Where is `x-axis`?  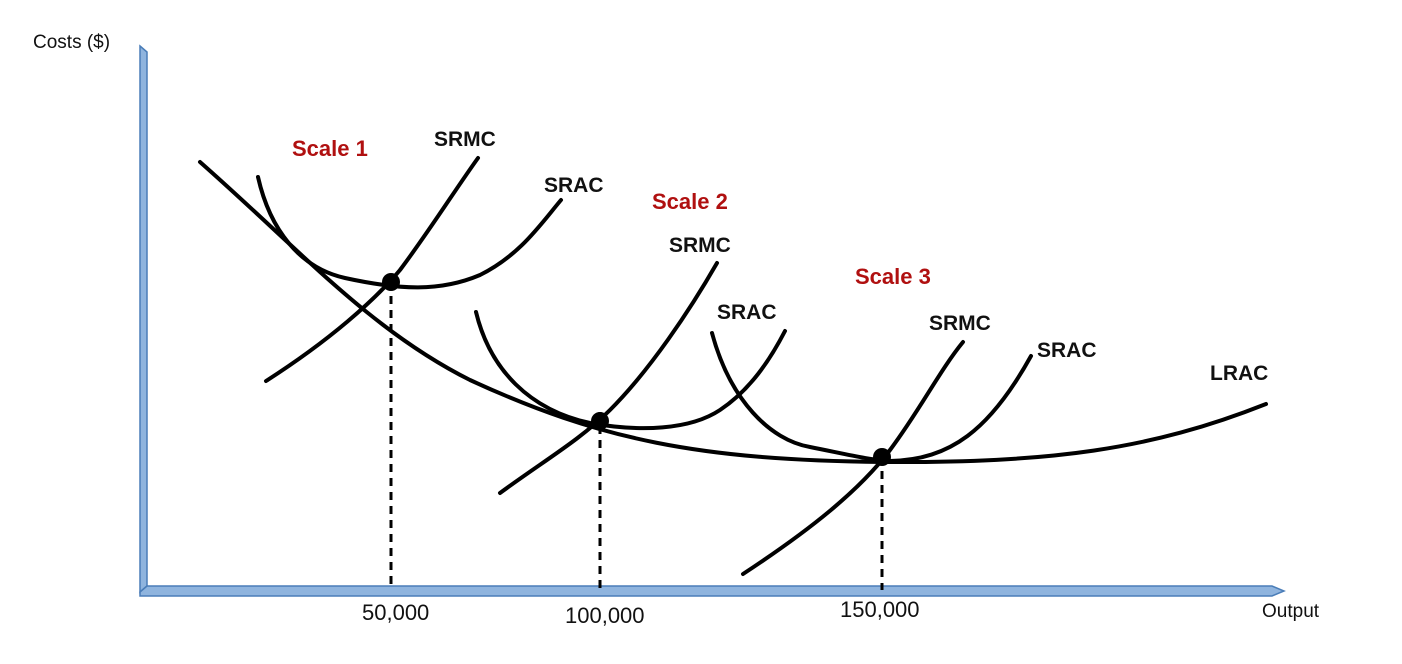 x-axis is located at coordinates (712, 591).